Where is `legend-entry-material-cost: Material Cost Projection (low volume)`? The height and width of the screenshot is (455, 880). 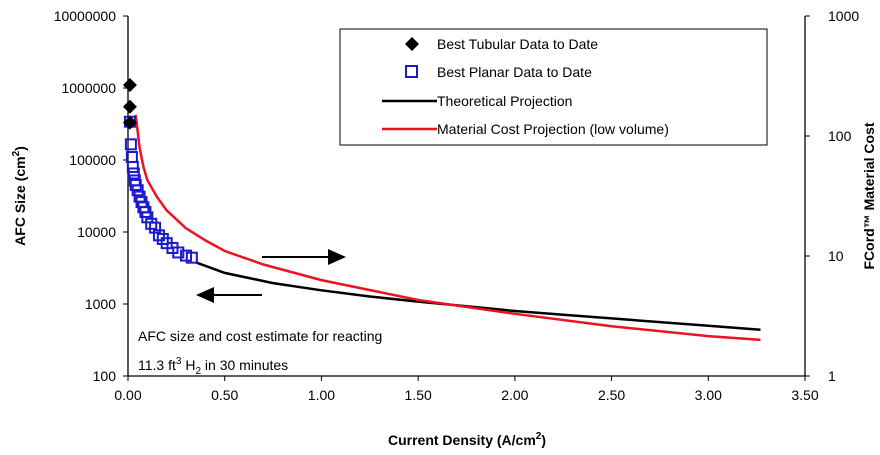
legend-entry-material-cost: Material Cost Projection (low volume) is located at coordinates (525, 129).